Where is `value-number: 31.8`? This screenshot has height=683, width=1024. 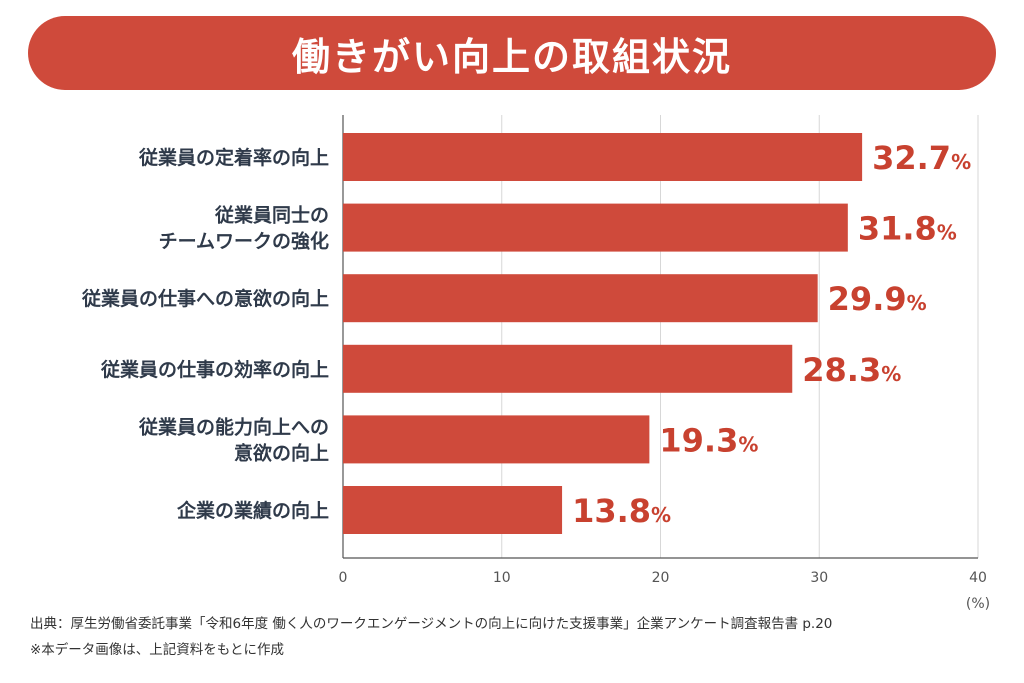 value-number: 31.8 is located at coordinates (897, 229).